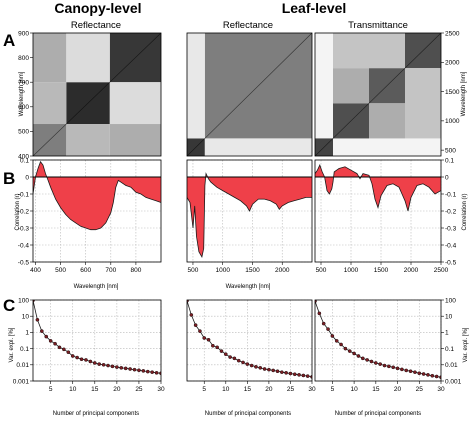 Image resolution: width=474 pixels, height=426 pixels. Describe the element at coordinates (117, 389) in the screenshot. I see `x-tick-label: 20` at that location.